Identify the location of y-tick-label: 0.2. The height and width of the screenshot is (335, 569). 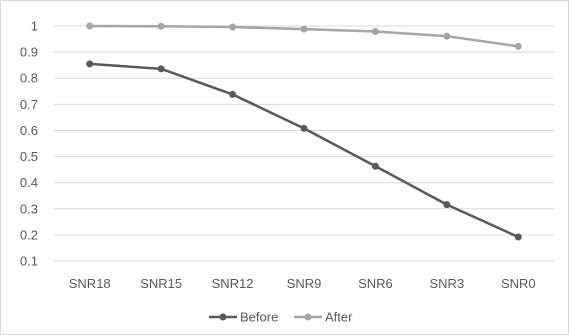
(29, 234).